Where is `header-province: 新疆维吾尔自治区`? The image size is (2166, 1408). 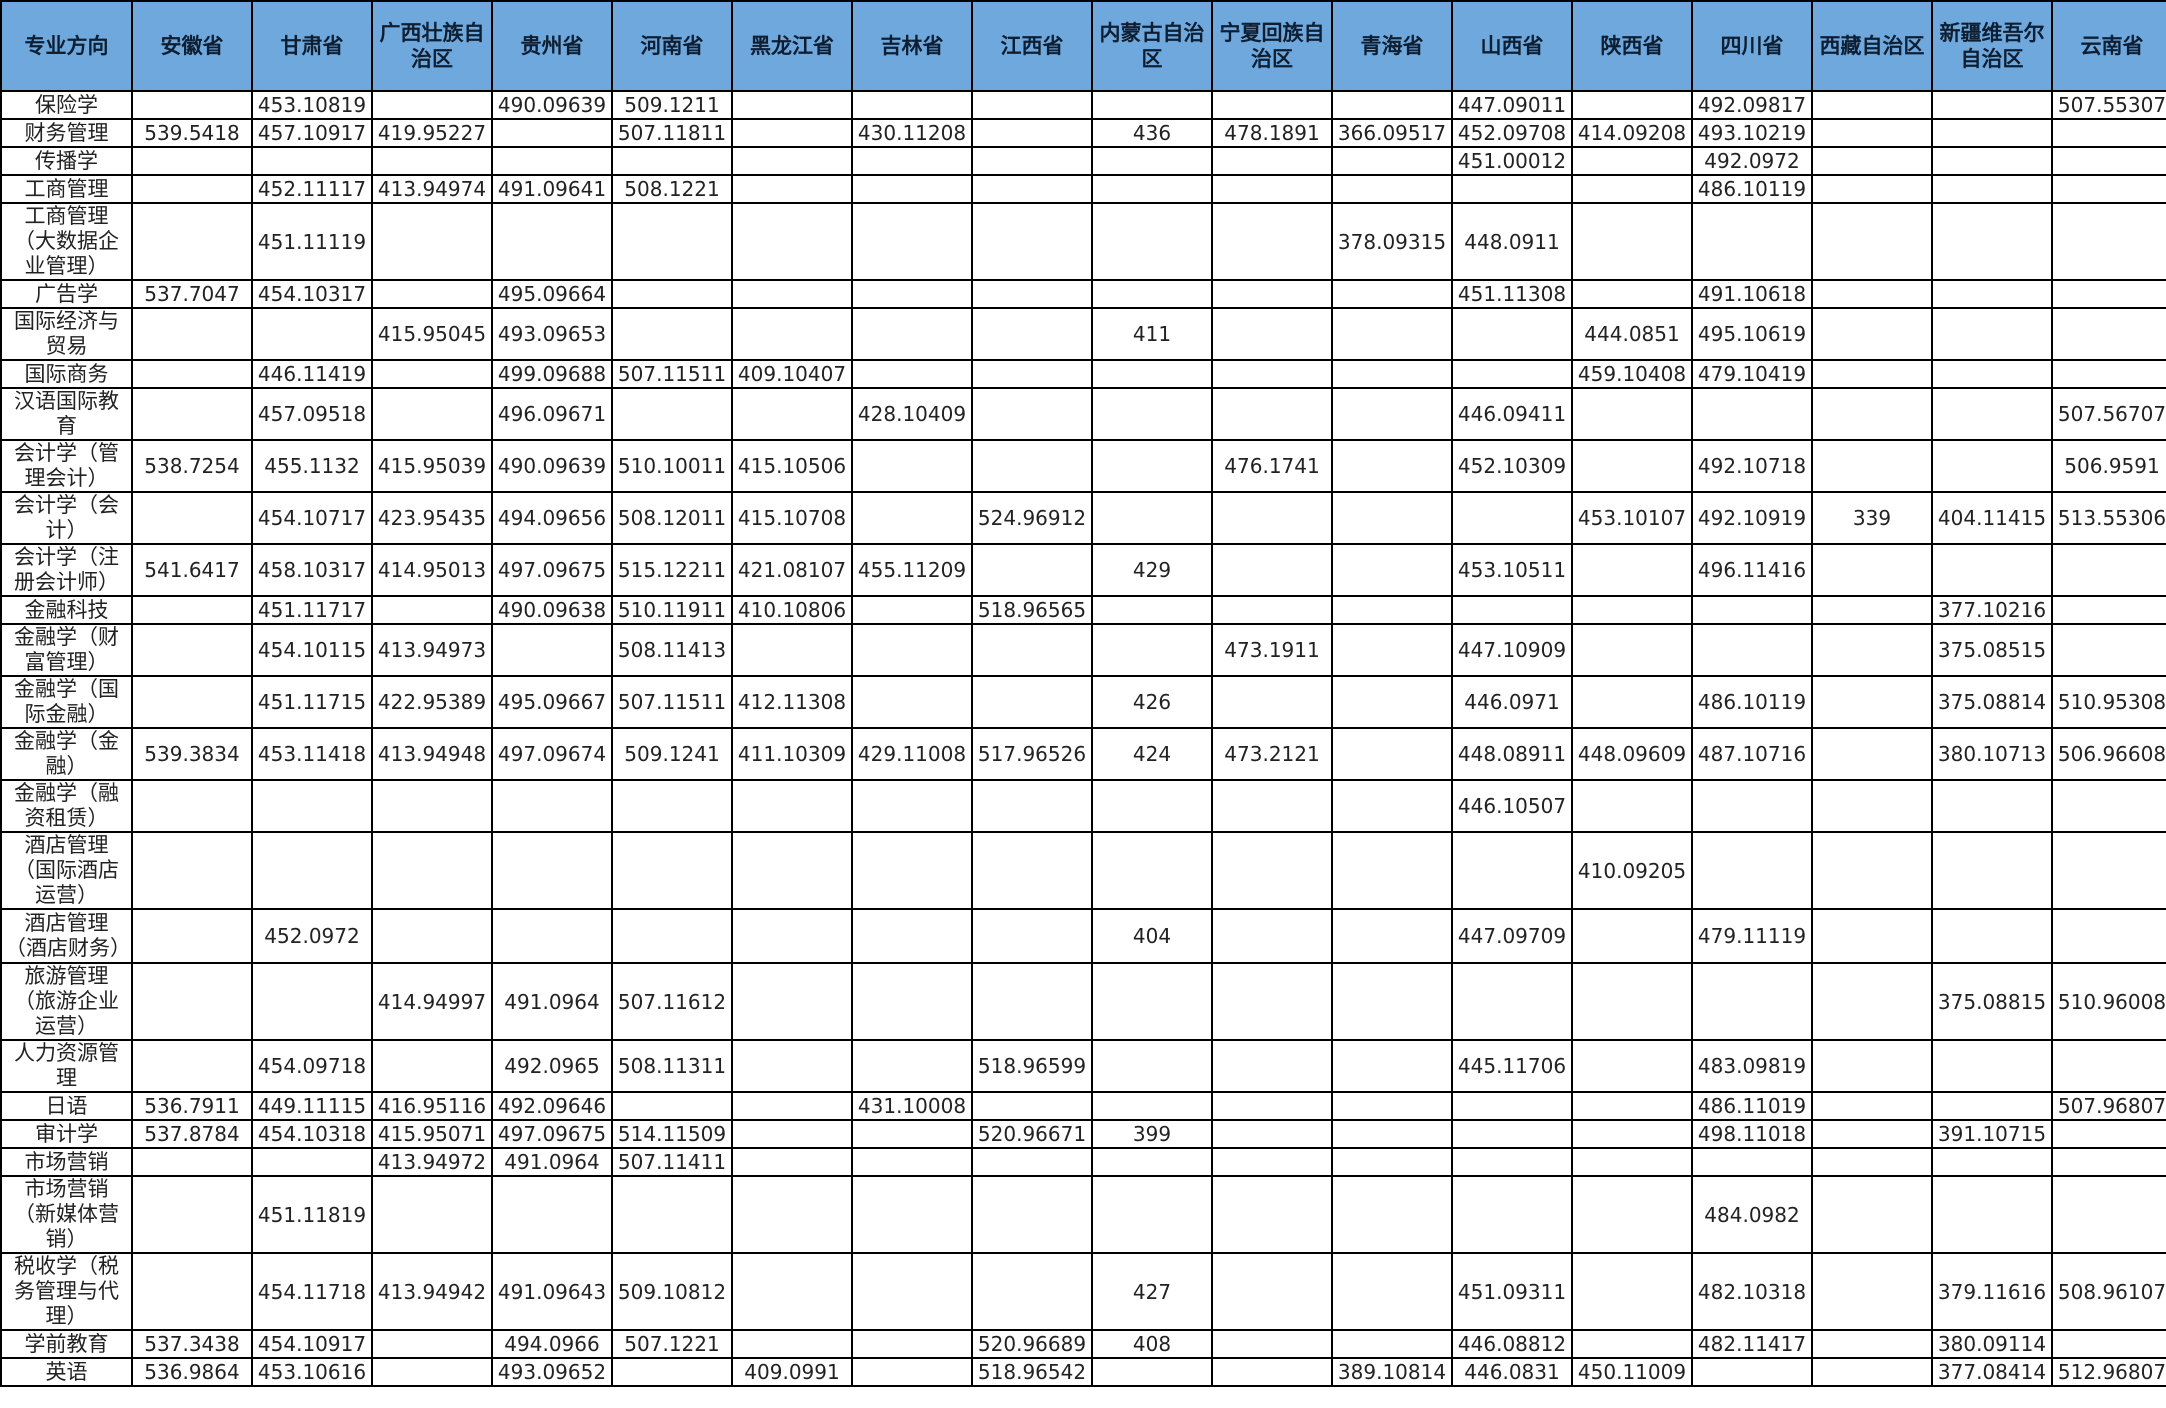
header-province: 新疆维吾尔自治区 is located at coordinates (1992, 46).